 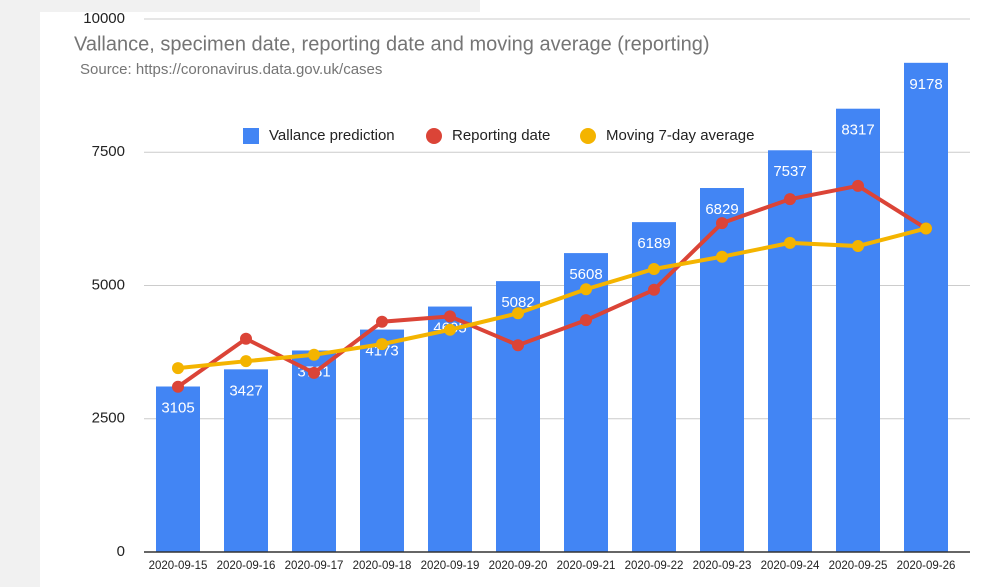 What do you see at coordinates (246, 566) in the screenshot?
I see `x-tick-label: 2020-09-16` at bounding box center [246, 566].